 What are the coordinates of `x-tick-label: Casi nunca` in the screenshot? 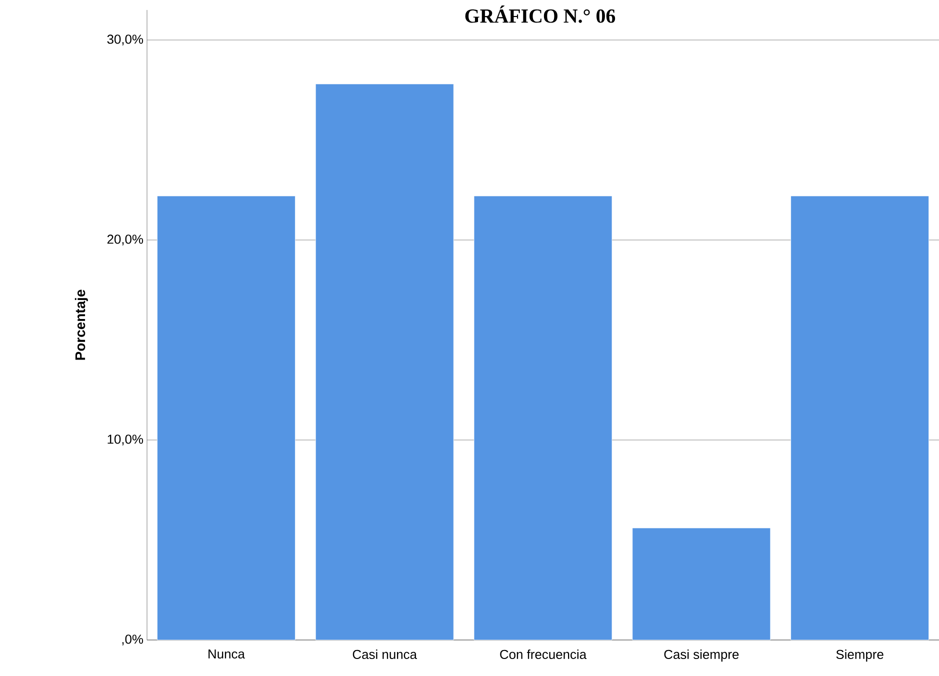 It's located at (384, 655).